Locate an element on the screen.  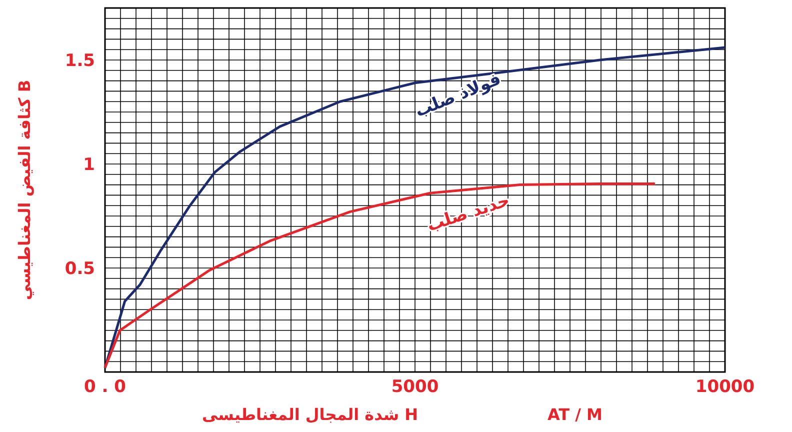
x-tick-label: 10000 is located at coordinates (725, 387).